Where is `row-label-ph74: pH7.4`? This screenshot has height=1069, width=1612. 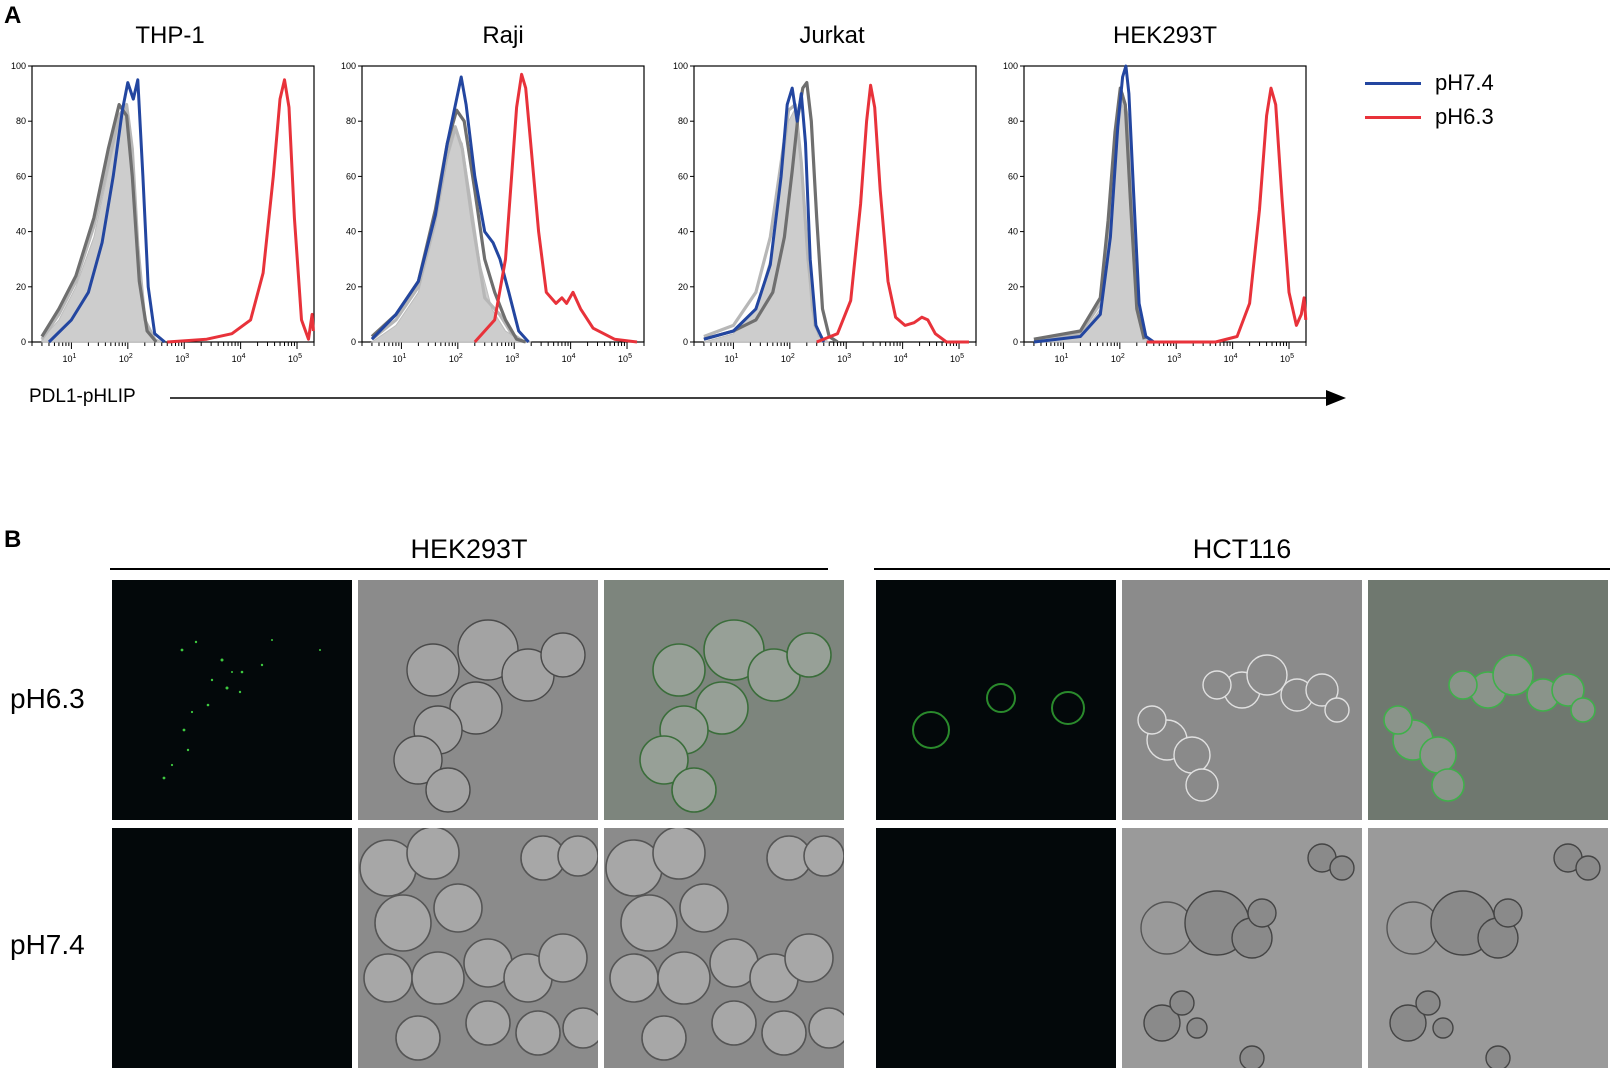 row-label-ph74: pH7.4 is located at coordinates (47, 944).